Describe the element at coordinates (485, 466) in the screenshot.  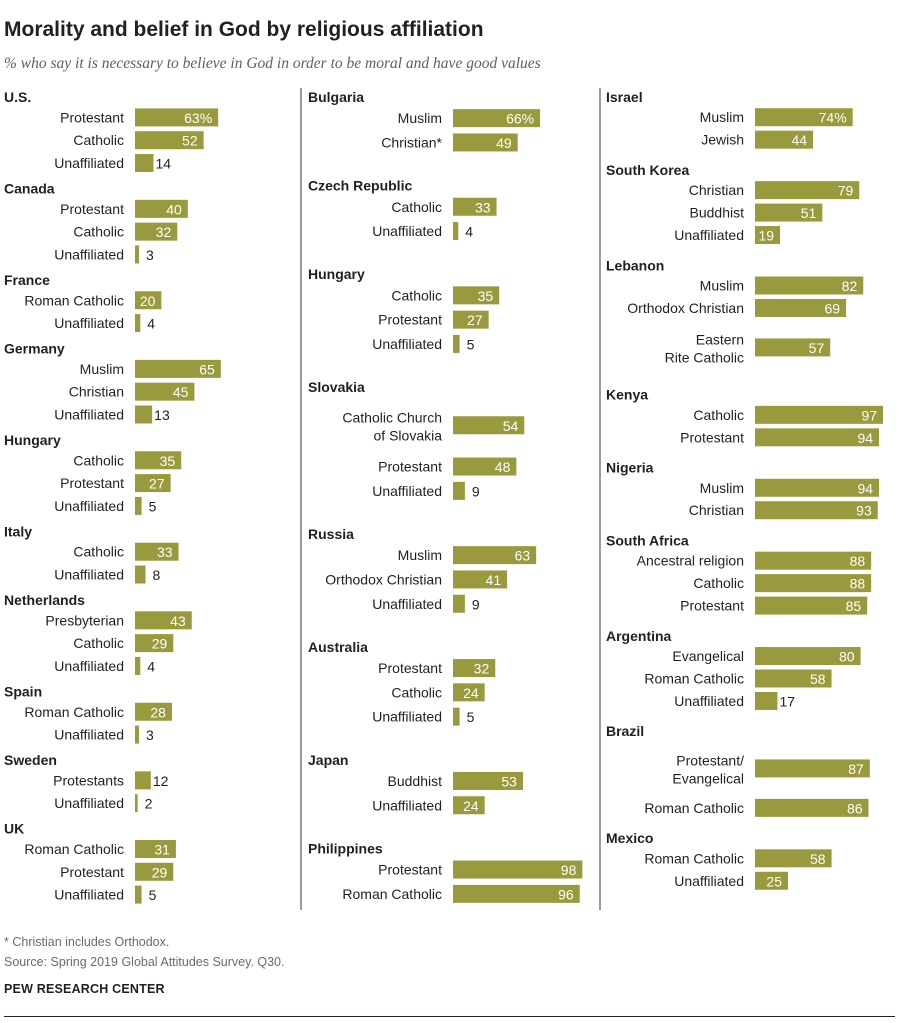
I see `bar-slovakia-protestant` at that location.